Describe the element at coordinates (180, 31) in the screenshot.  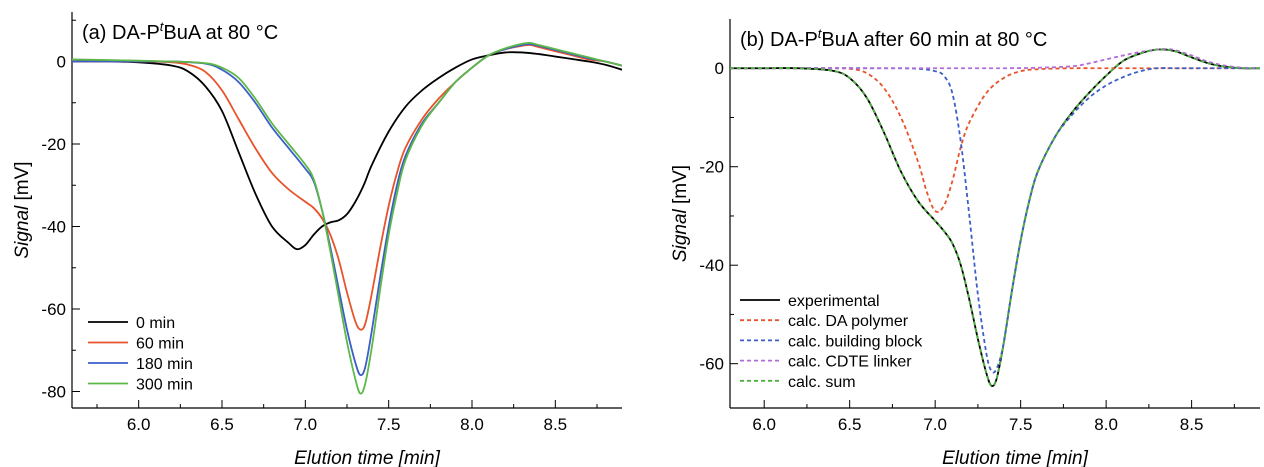
I see `panel-title: (a) DA-PtBuA at 80 °C` at that location.